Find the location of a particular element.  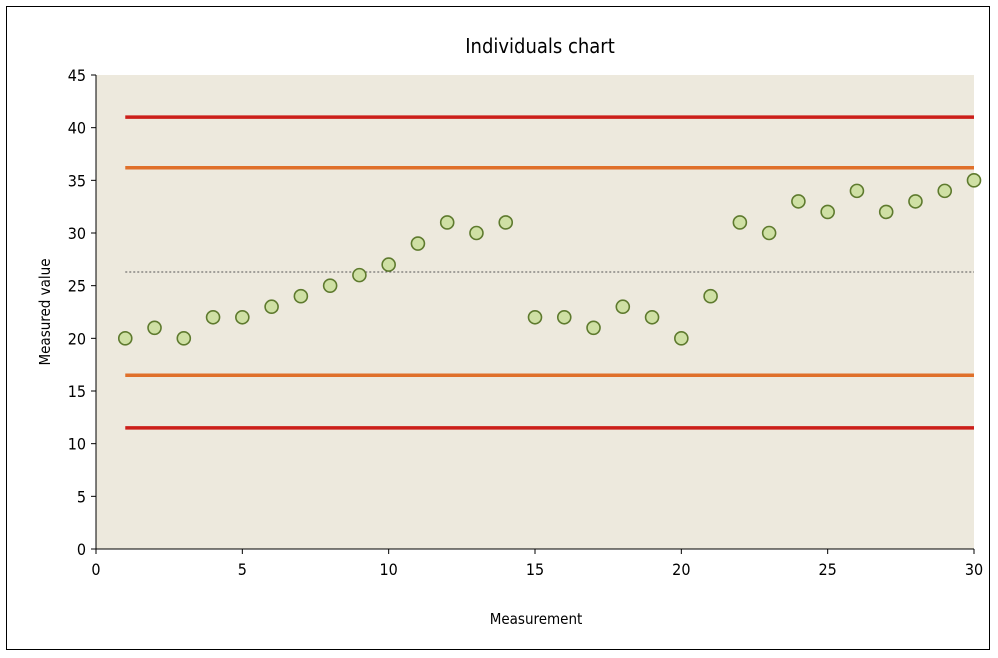

x-tick-label: 10 is located at coordinates (389, 569).